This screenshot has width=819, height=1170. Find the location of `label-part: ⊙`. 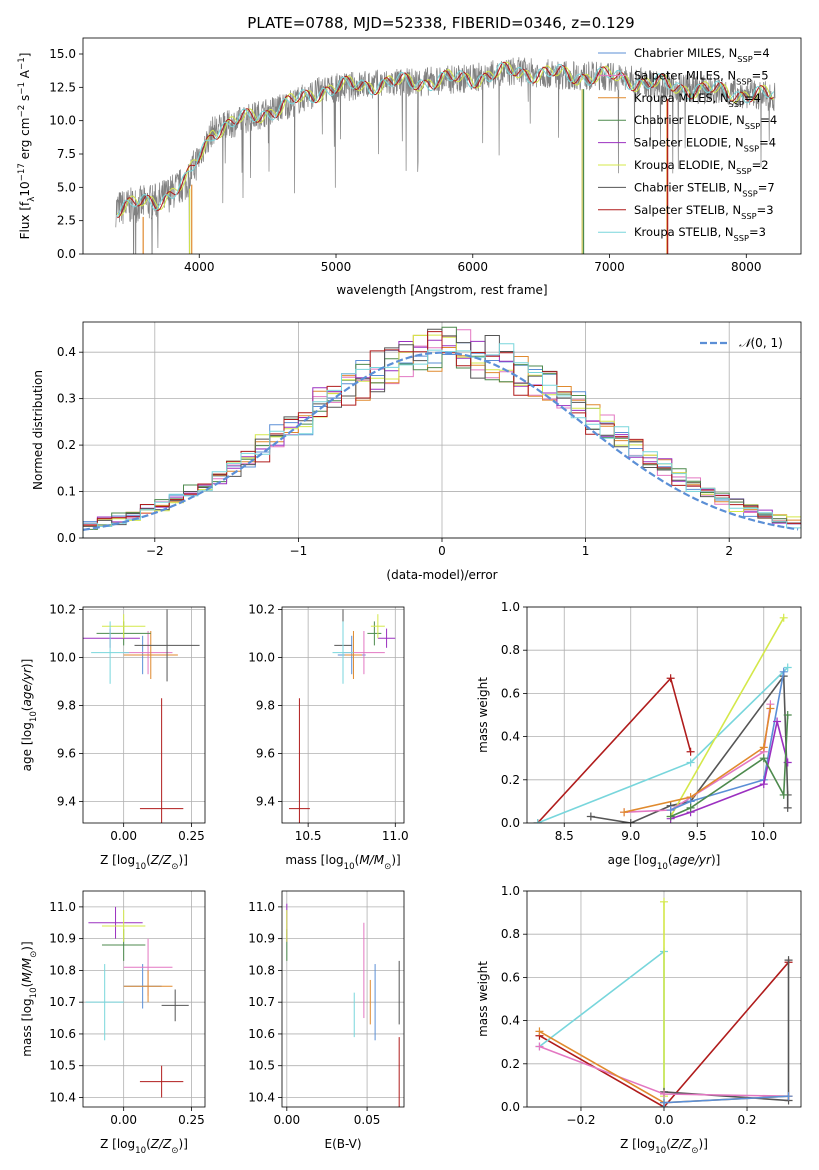

label-part: ⊙ is located at coordinates (694, 1151).